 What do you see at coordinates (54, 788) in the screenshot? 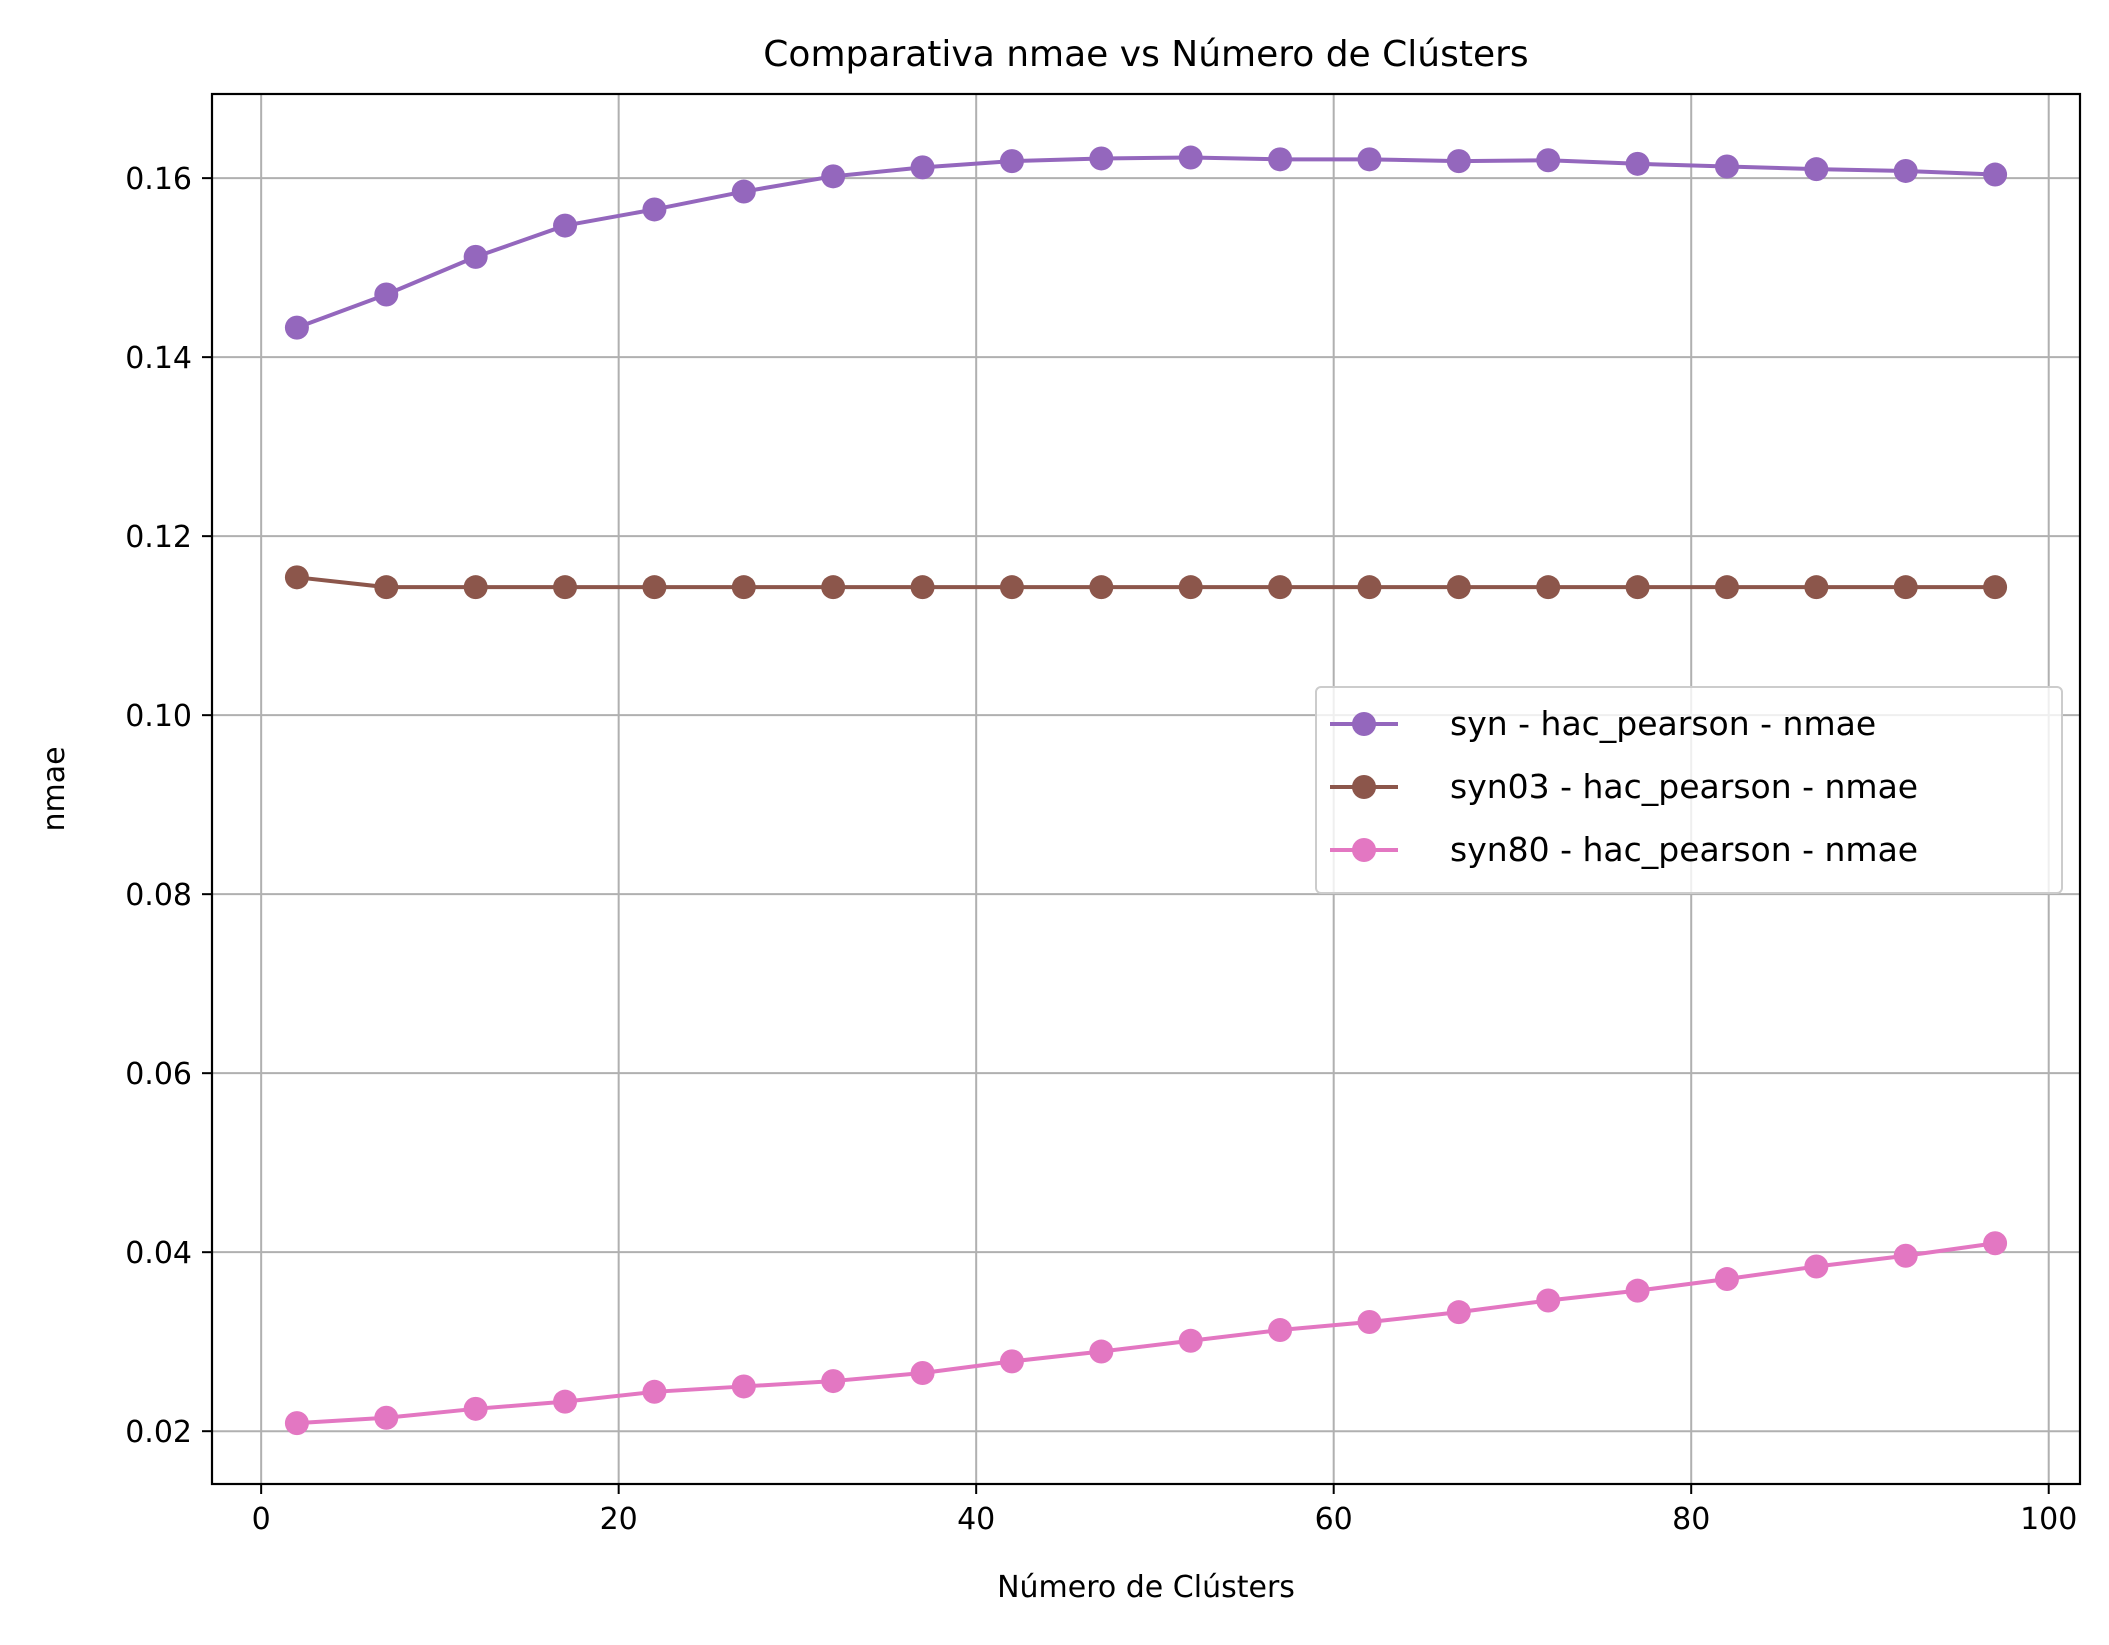
I see `y-axis-label: nmae` at bounding box center [54, 788].